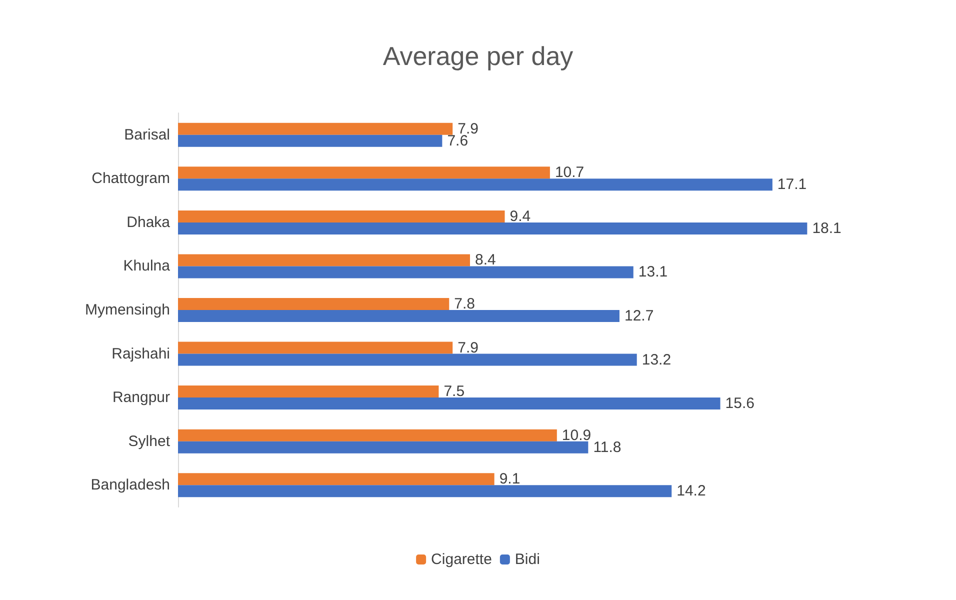 The width and height of the screenshot is (956, 600). Describe the element at coordinates (478, 56) in the screenshot. I see `chart-title: Average per day` at that location.